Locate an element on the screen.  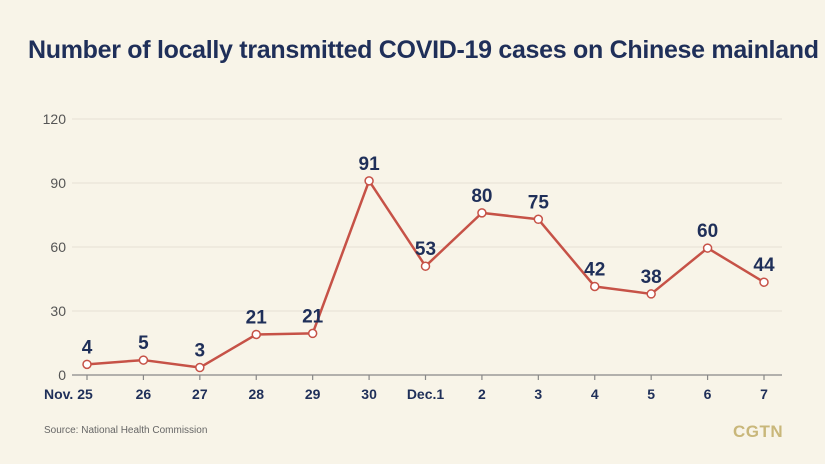
data-label-9: 42 is located at coordinates (594, 269).